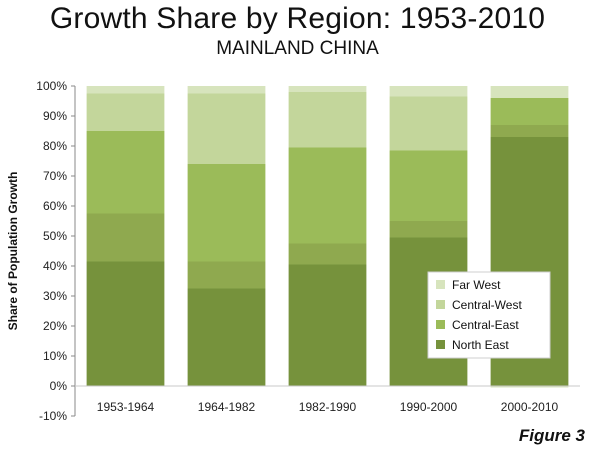  Describe the element at coordinates (126, 407) in the screenshot. I see `x-tick-label: 1953-1964` at that location.